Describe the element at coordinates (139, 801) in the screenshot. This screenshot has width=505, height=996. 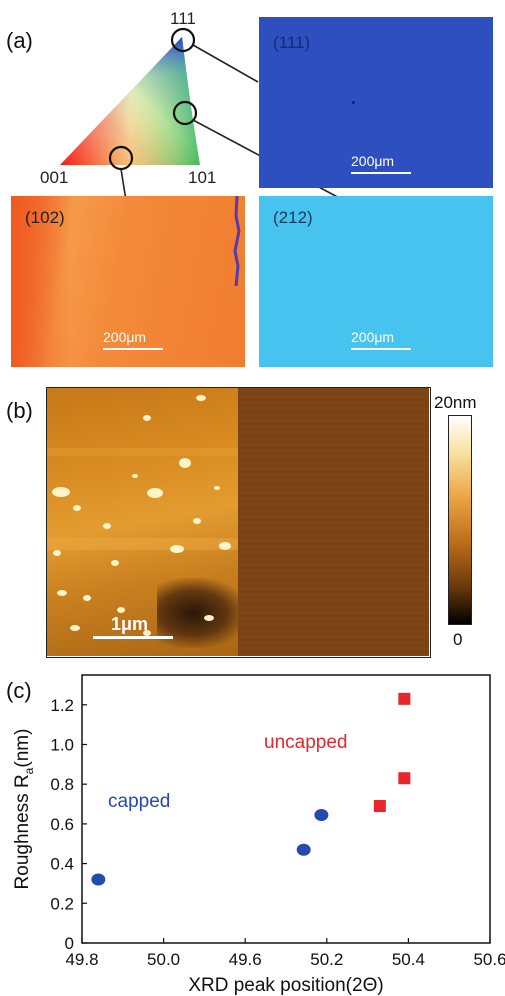
I see `series-label-capped: capped` at that location.